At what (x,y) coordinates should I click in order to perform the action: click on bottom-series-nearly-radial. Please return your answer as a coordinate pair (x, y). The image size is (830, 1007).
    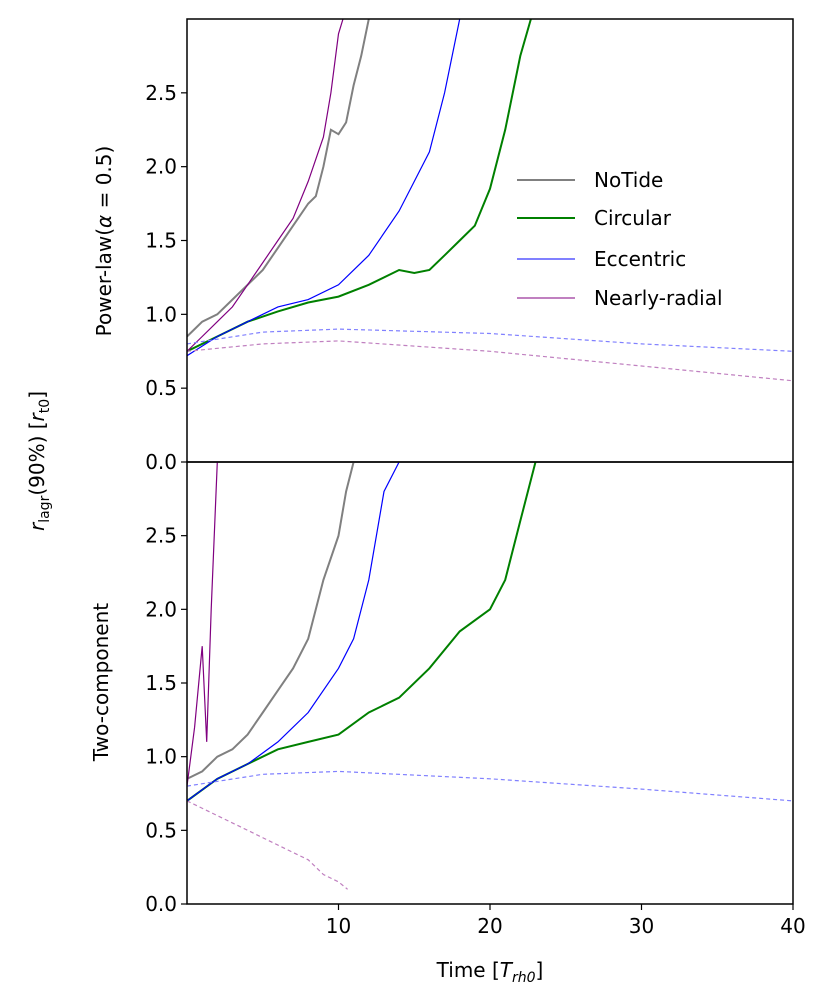
    Looking at the image, I should click on (202, 624).